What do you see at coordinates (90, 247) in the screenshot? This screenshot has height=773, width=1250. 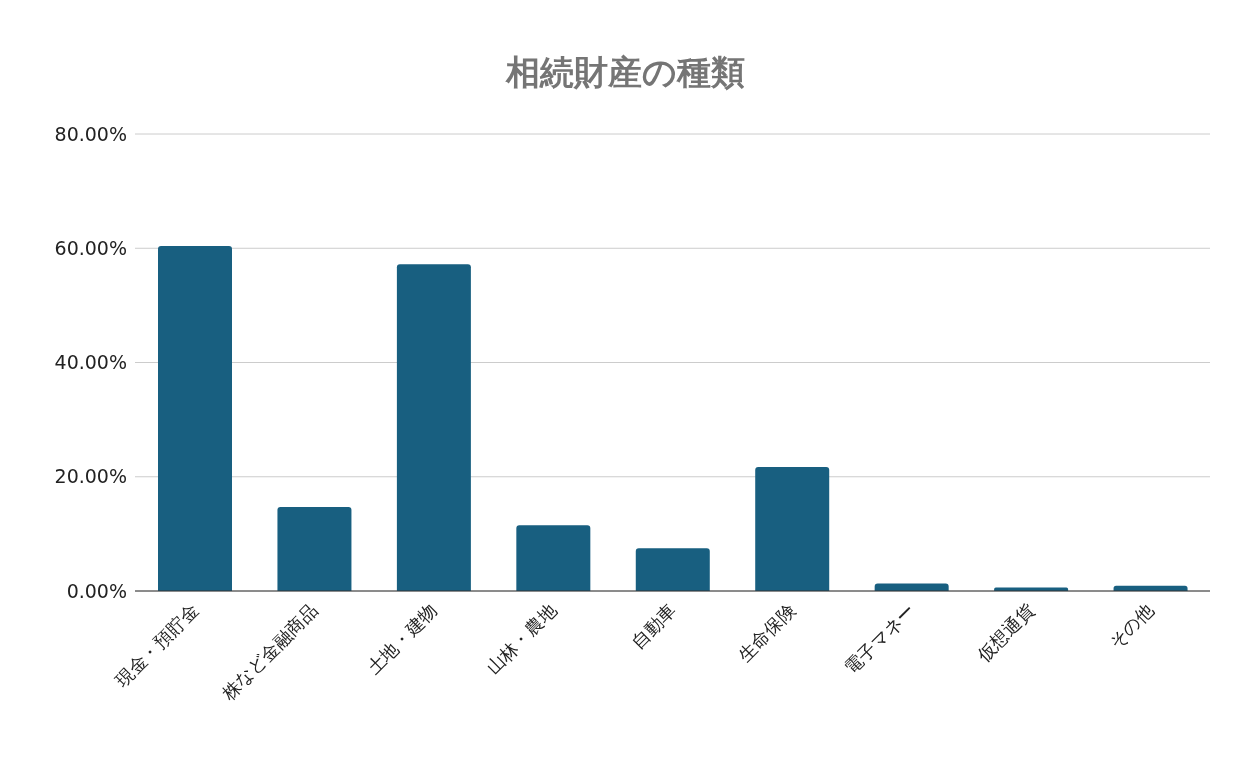 I see `y-tick-label: 60.00%` at bounding box center [90, 247].